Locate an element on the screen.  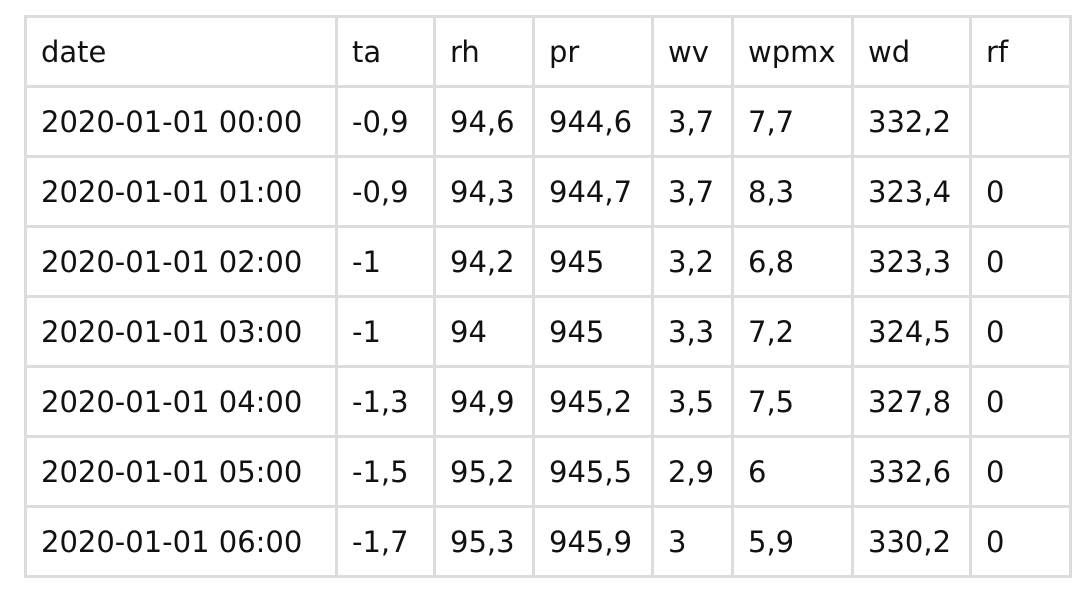
cell-rh: 95,2 is located at coordinates (484, 471).